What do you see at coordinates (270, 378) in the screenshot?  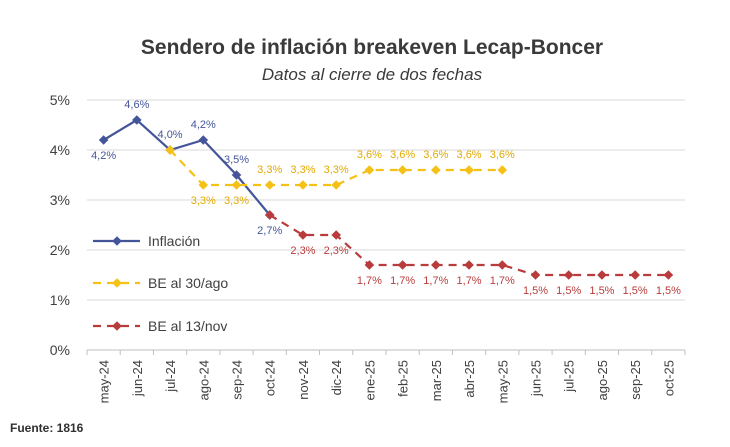 I see `x-tick-label: oct-24` at bounding box center [270, 378].